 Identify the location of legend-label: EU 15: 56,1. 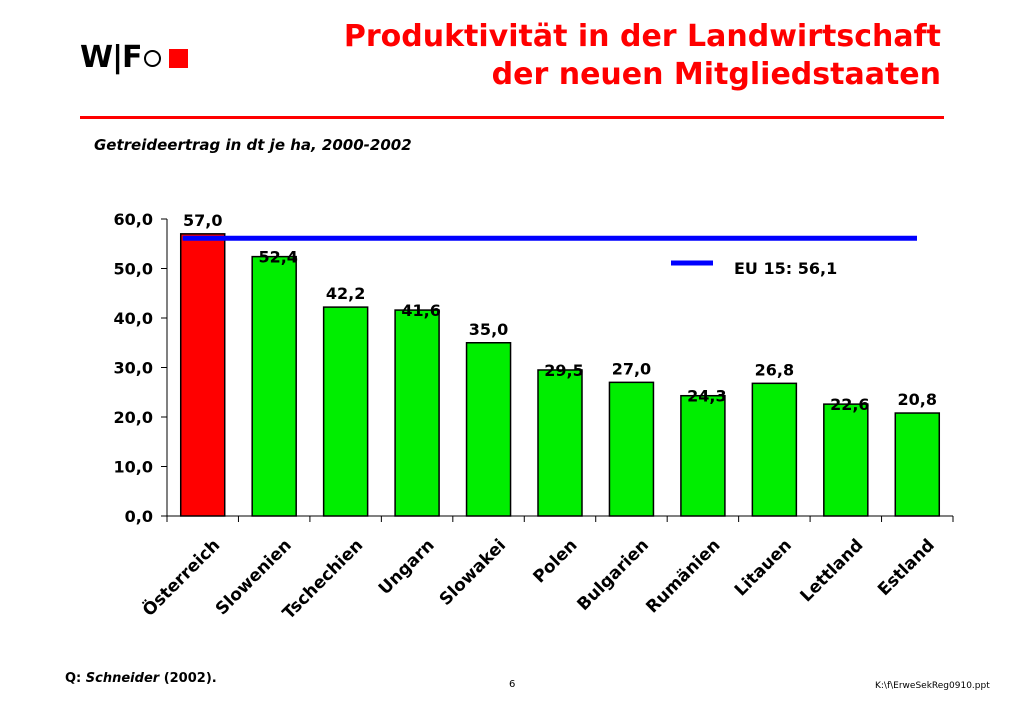
(785, 268).